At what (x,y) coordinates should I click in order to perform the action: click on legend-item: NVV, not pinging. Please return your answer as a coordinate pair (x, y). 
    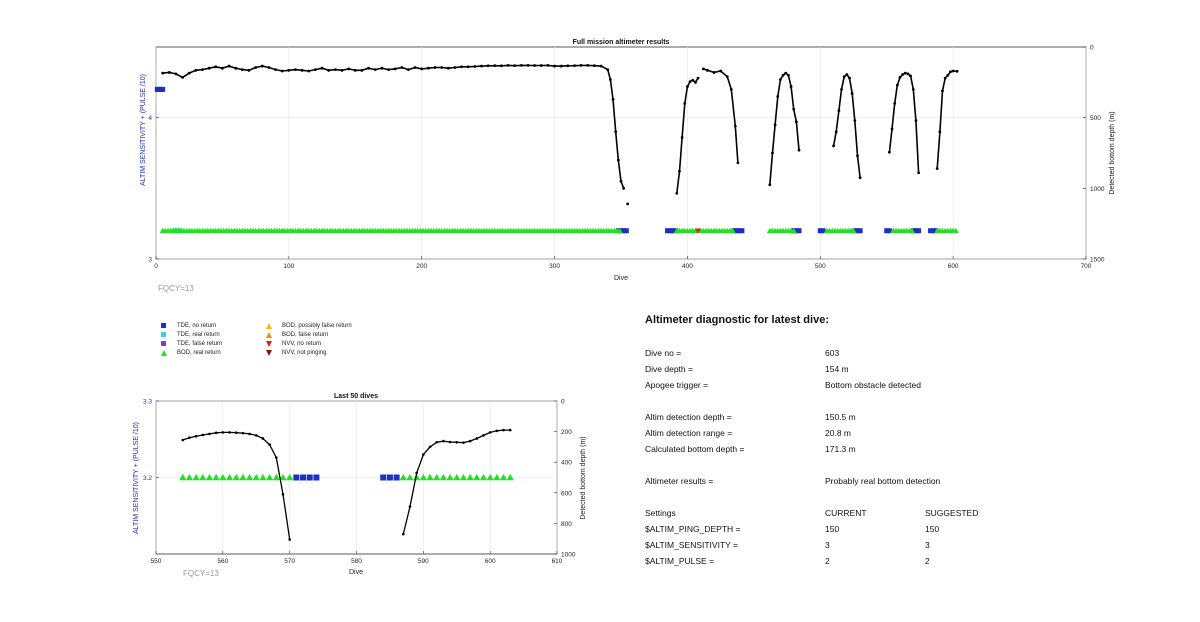
    Looking at the image, I should click on (295, 352).